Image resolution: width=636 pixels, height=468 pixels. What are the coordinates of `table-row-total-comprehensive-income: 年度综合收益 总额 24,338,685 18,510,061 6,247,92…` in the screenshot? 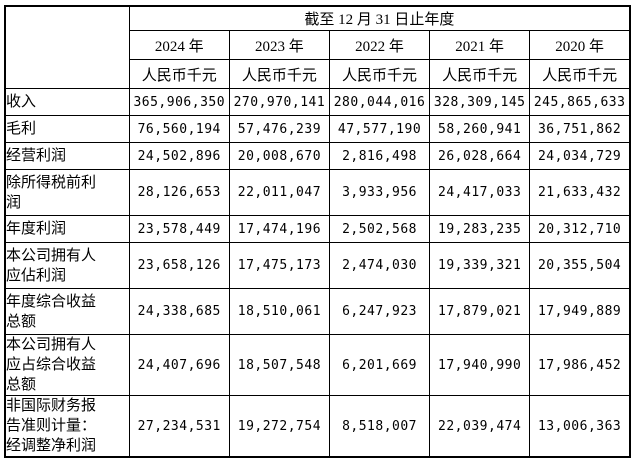 It's located at (317, 311).